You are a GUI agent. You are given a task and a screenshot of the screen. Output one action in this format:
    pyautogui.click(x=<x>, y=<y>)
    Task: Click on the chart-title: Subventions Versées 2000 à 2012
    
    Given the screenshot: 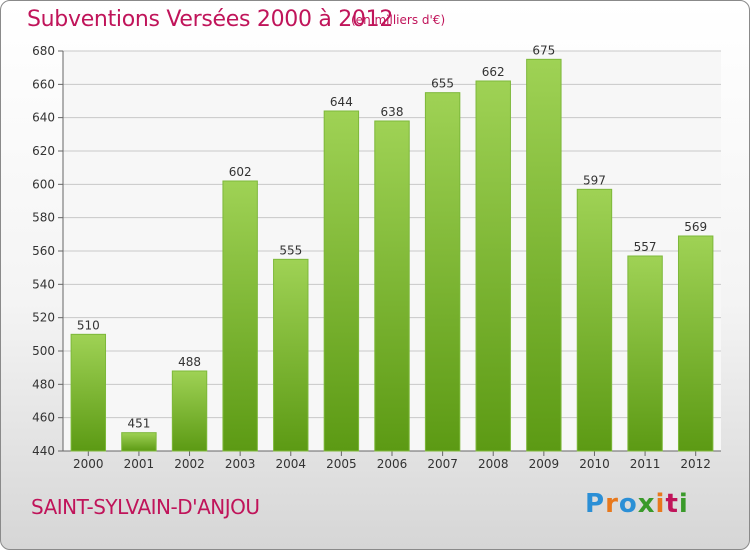 What is the action you would take?
    pyautogui.click(x=210, y=19)
    